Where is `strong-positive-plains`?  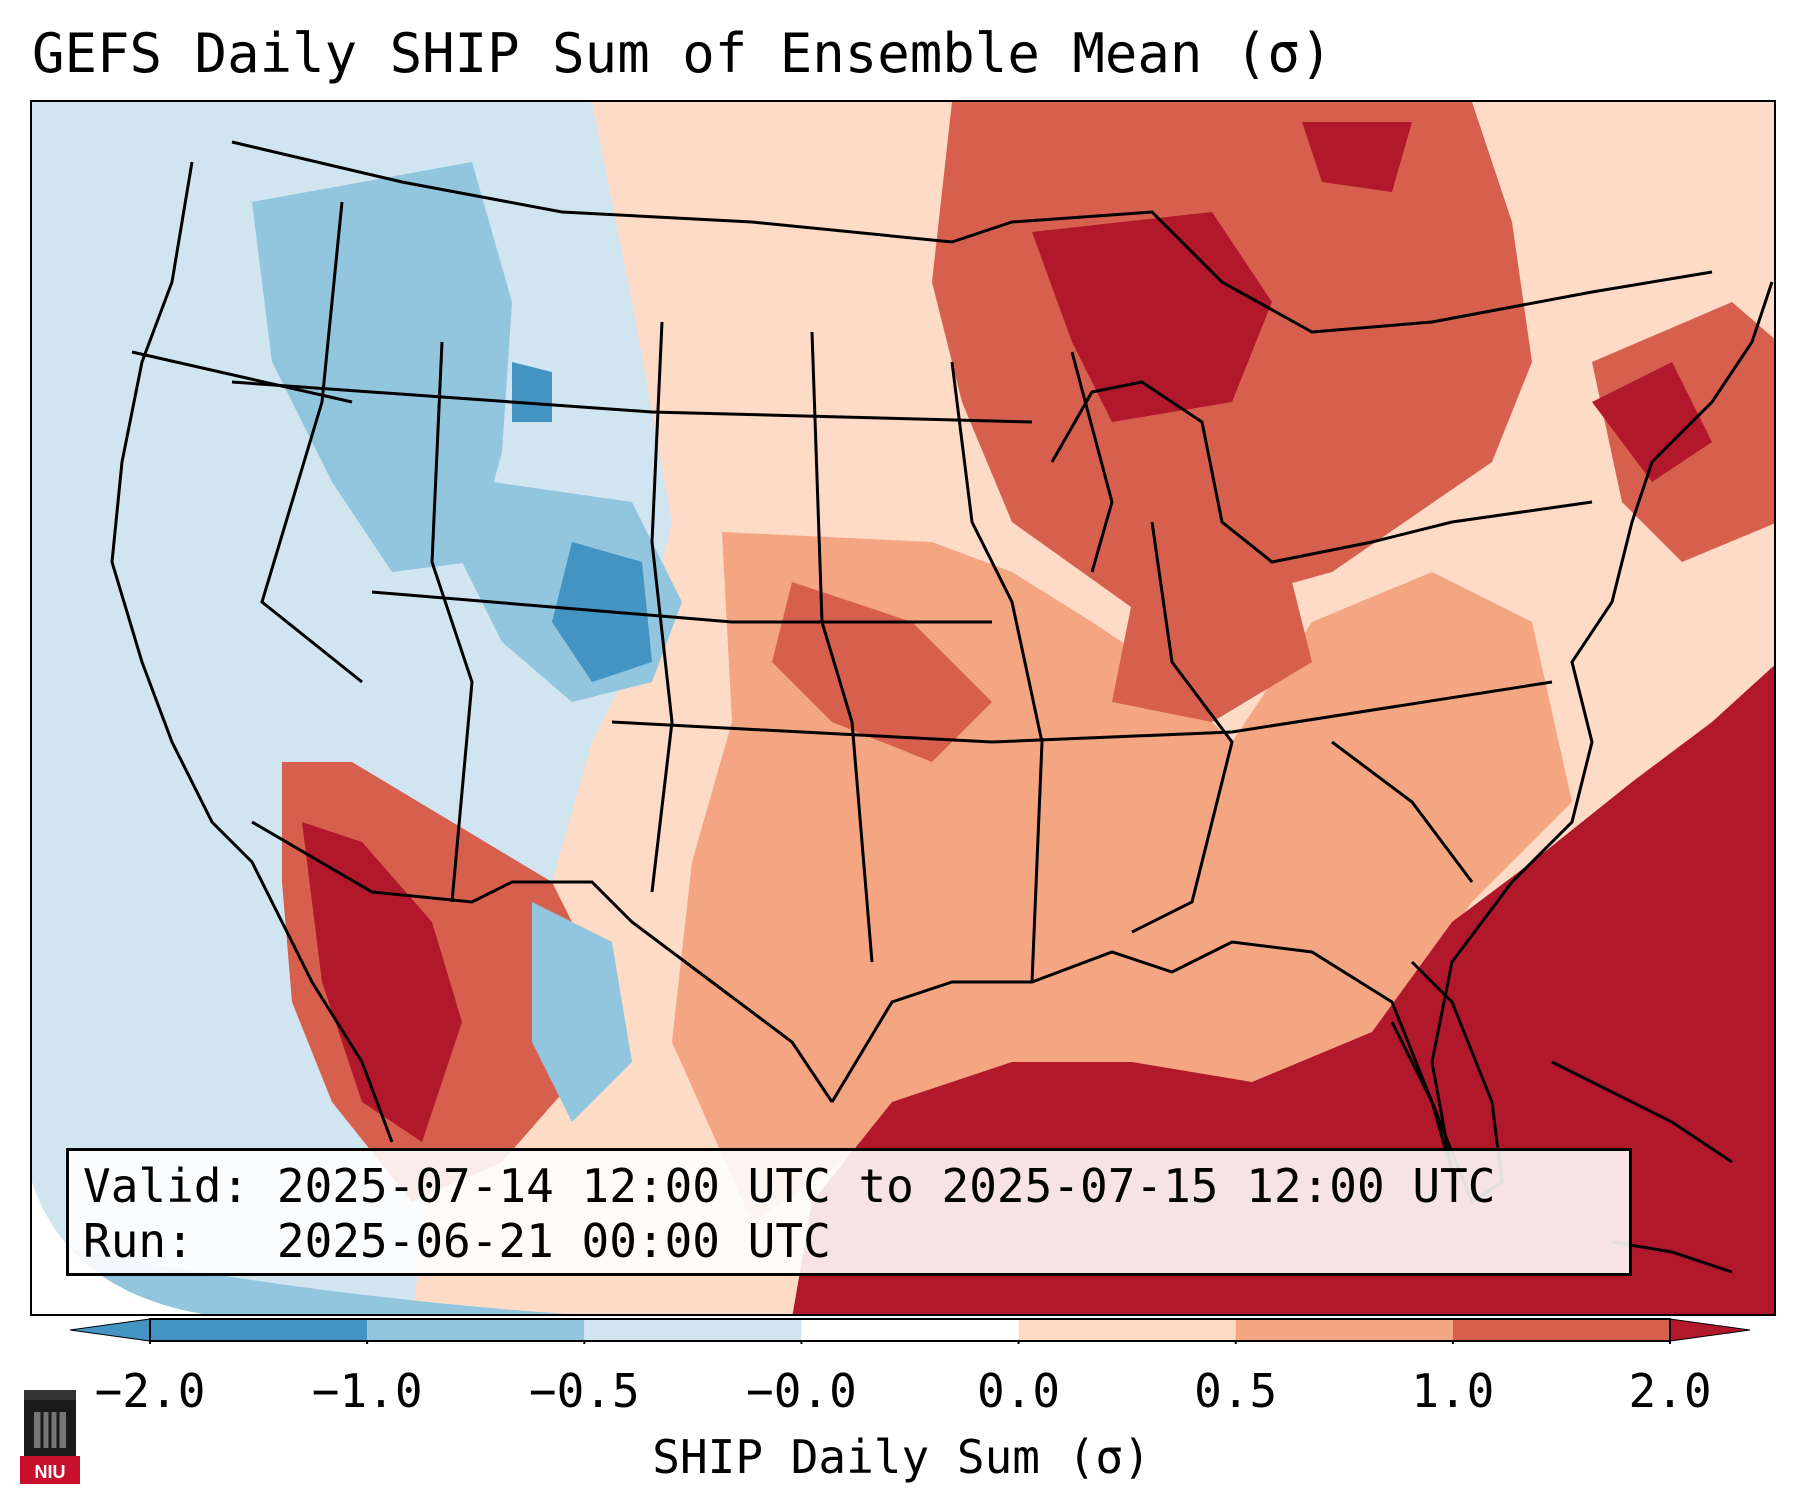
strong-positive-plains is located at coordinates (882, 672).